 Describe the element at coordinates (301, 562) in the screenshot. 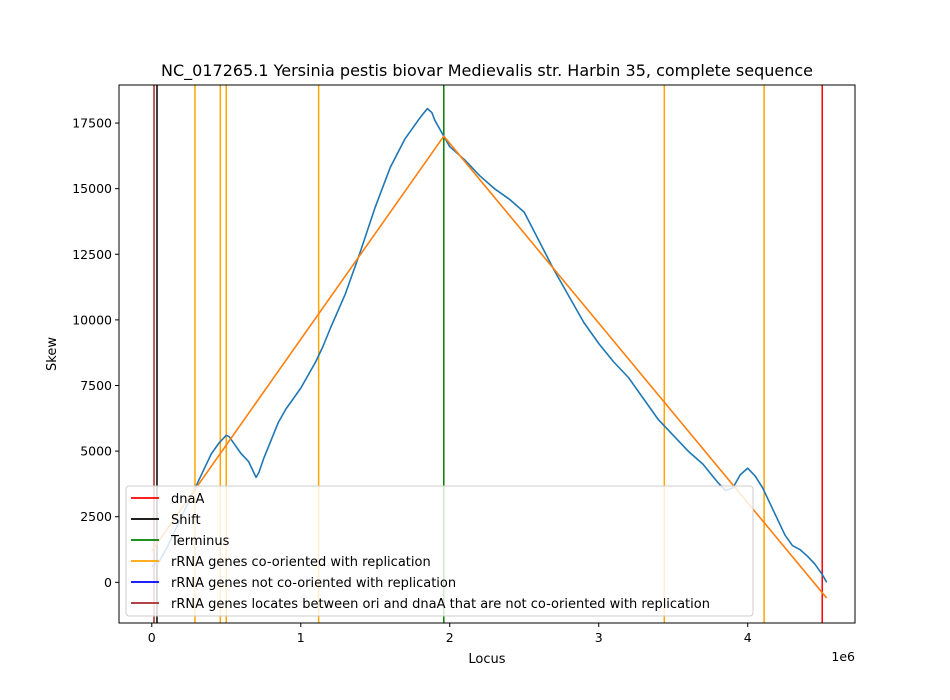

I see `legend-label-3: rRNA genes co-oriented with replication` at that location.